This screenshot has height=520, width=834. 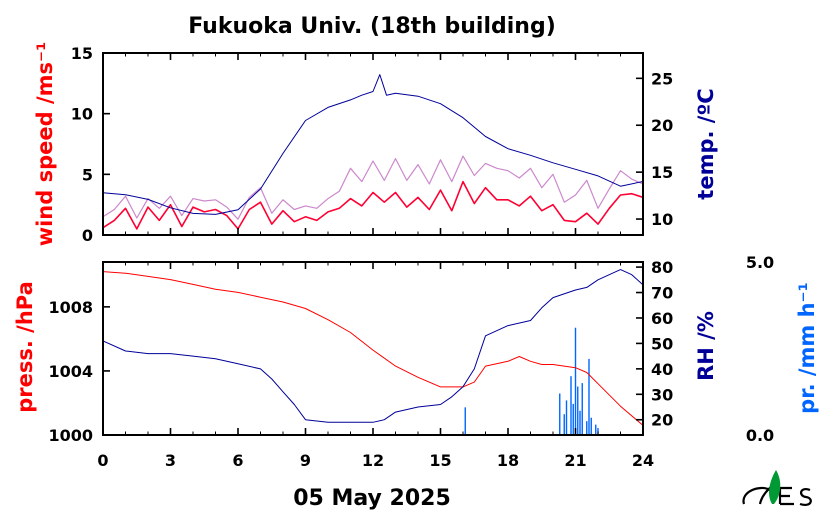 I want to click on x-tick-label: 0, so click(x=102, y=460).